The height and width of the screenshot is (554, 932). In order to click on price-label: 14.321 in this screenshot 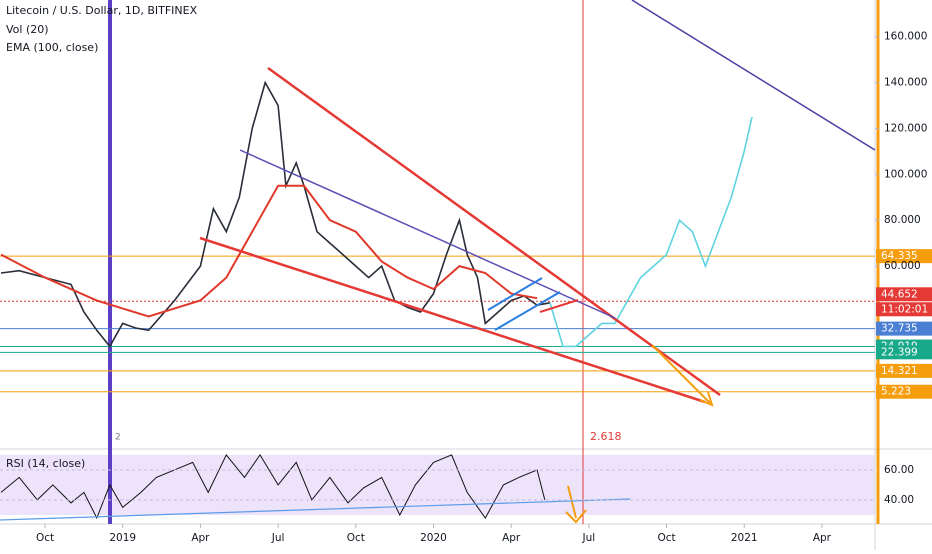, I will do `click(899, 371)`.